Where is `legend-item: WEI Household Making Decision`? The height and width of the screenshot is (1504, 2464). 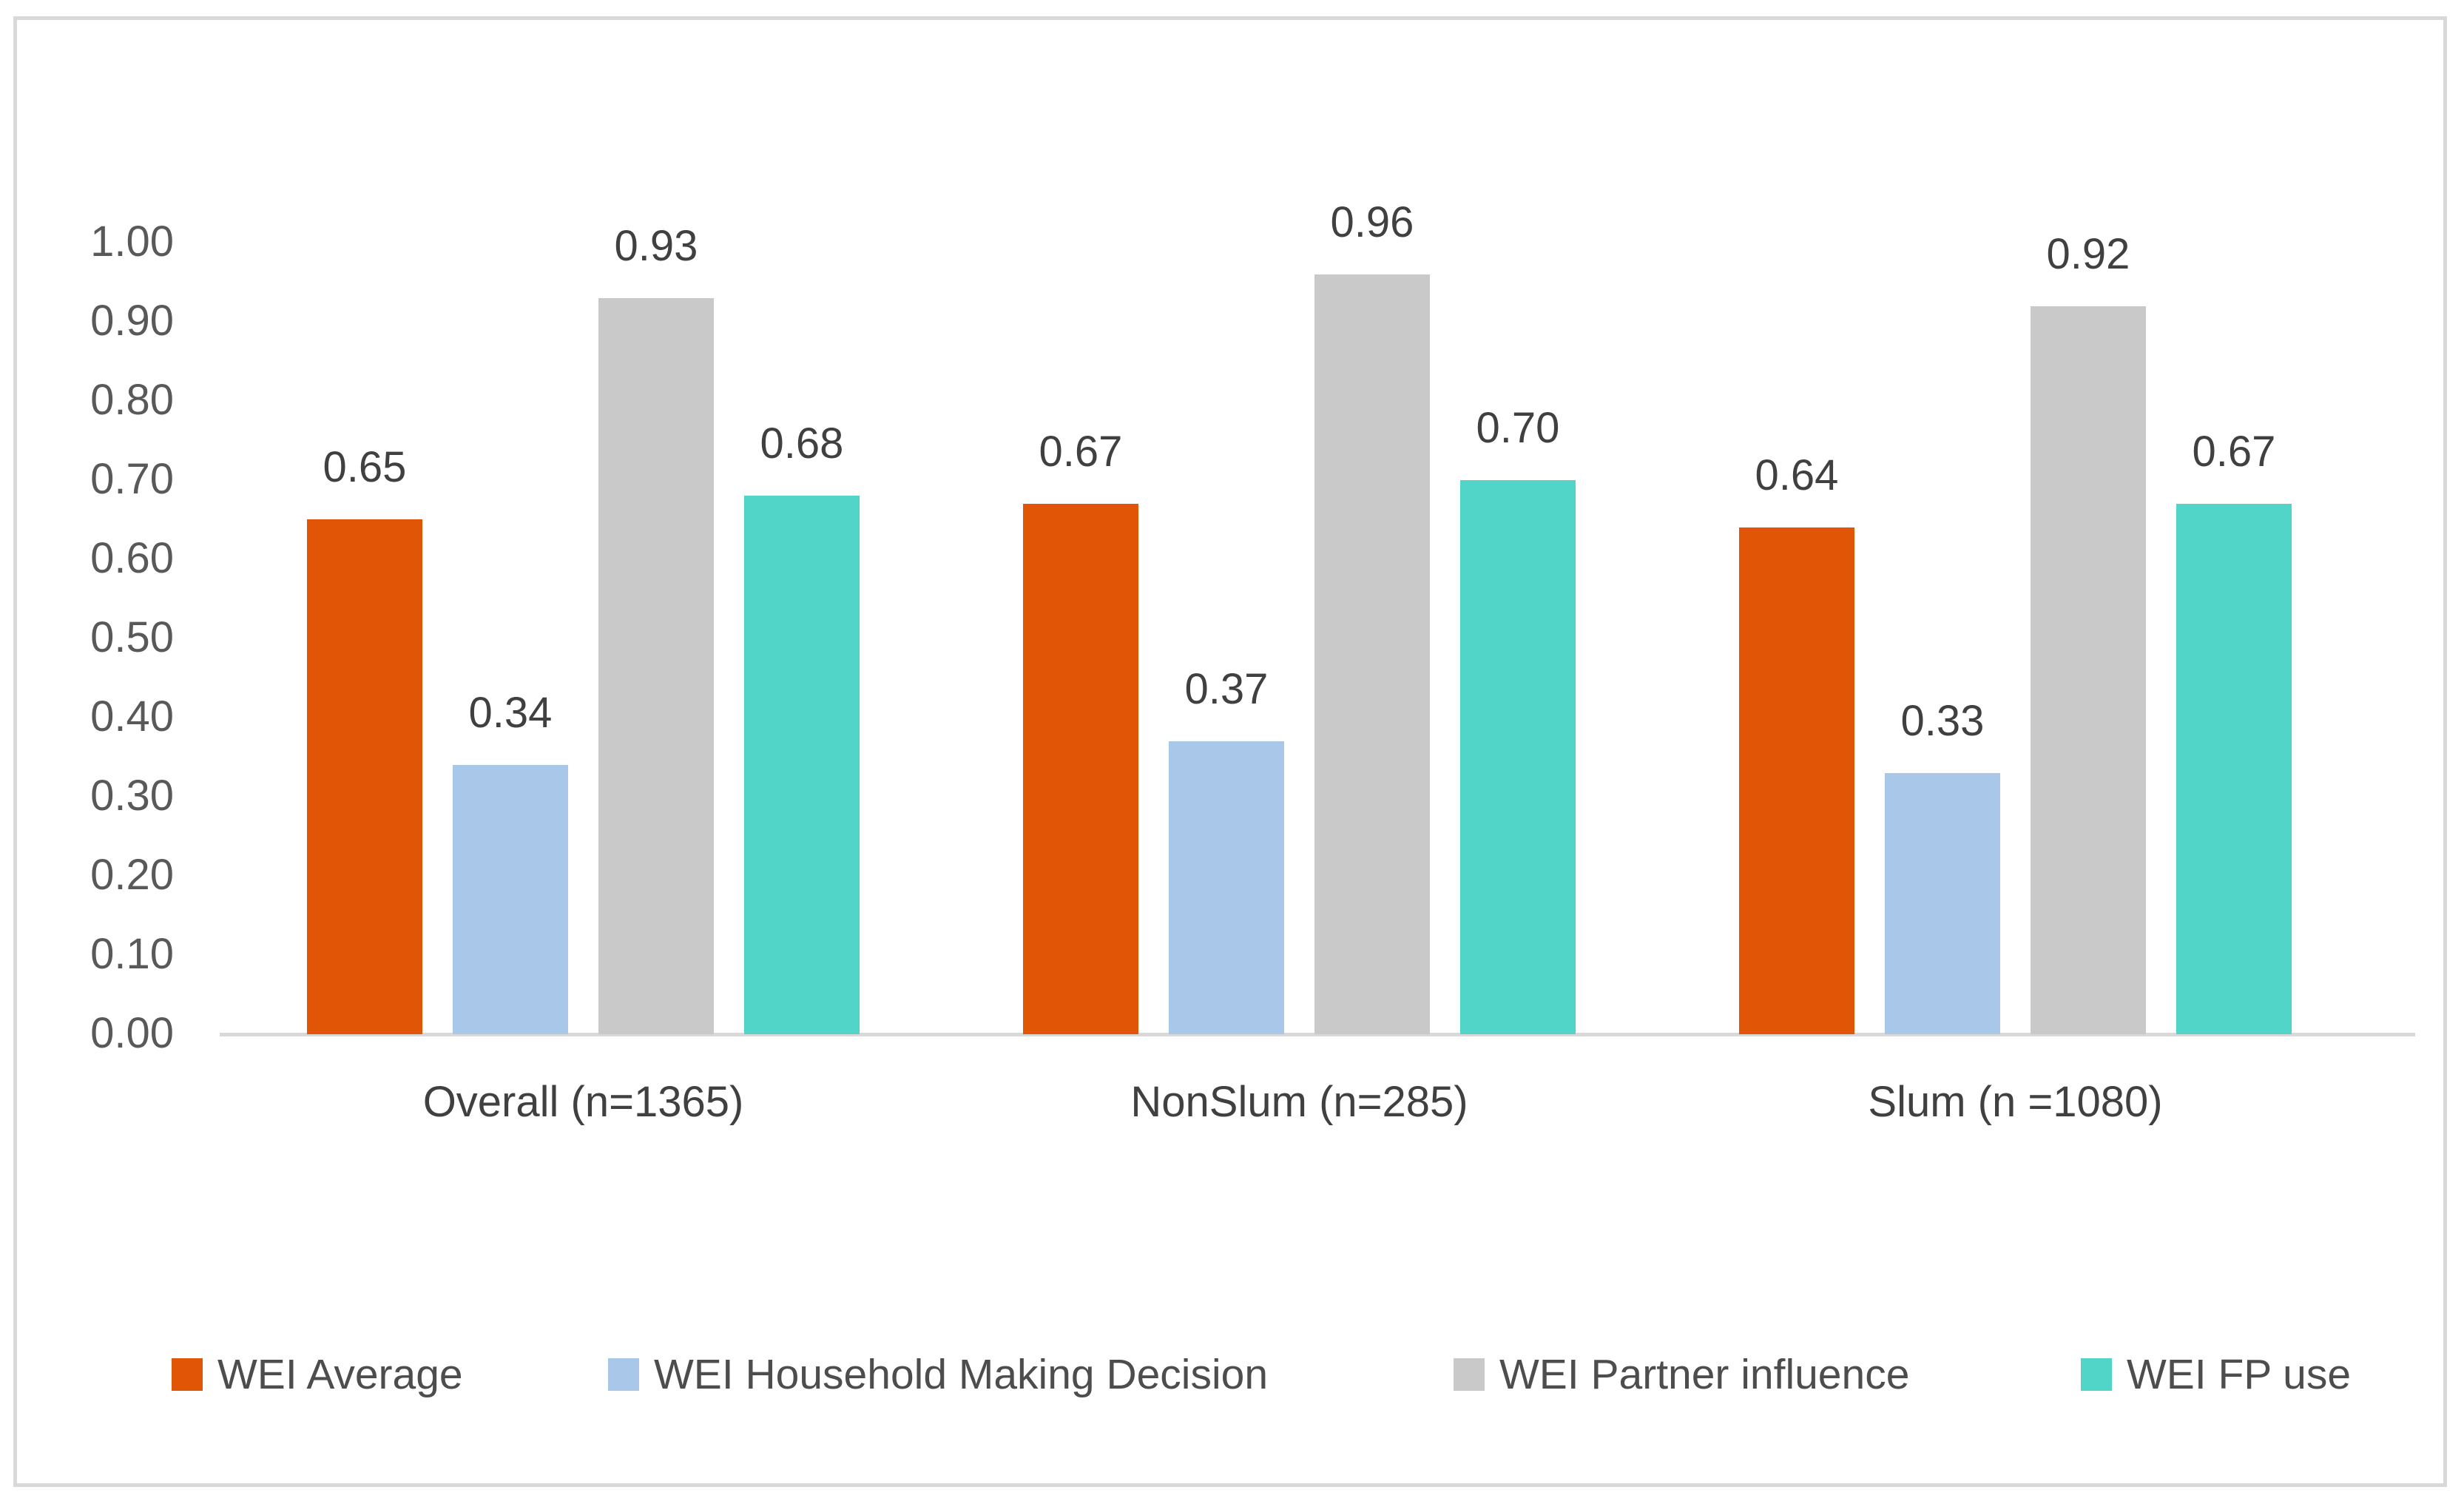
legend-item: WEI Household Making Decision is located at coordinates (938, 1374).